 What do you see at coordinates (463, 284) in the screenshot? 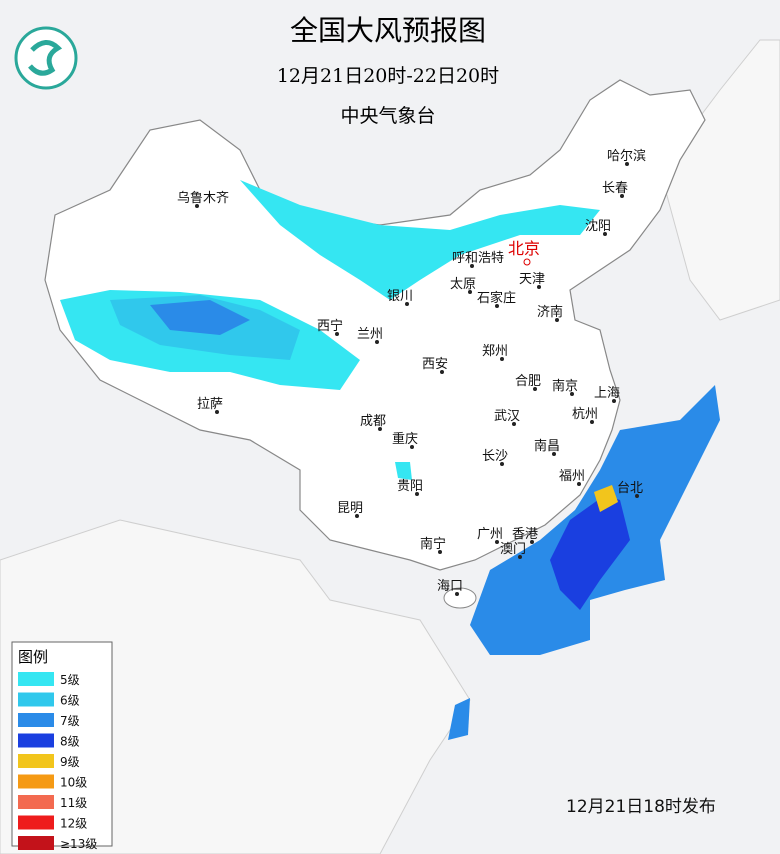
I see `city-label: 太原` at bounding box center [463, 284].